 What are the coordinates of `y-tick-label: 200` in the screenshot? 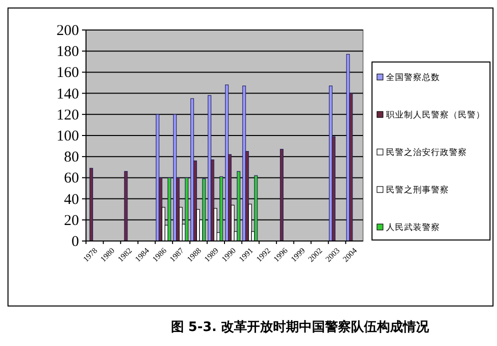 It's located at (67, 31).